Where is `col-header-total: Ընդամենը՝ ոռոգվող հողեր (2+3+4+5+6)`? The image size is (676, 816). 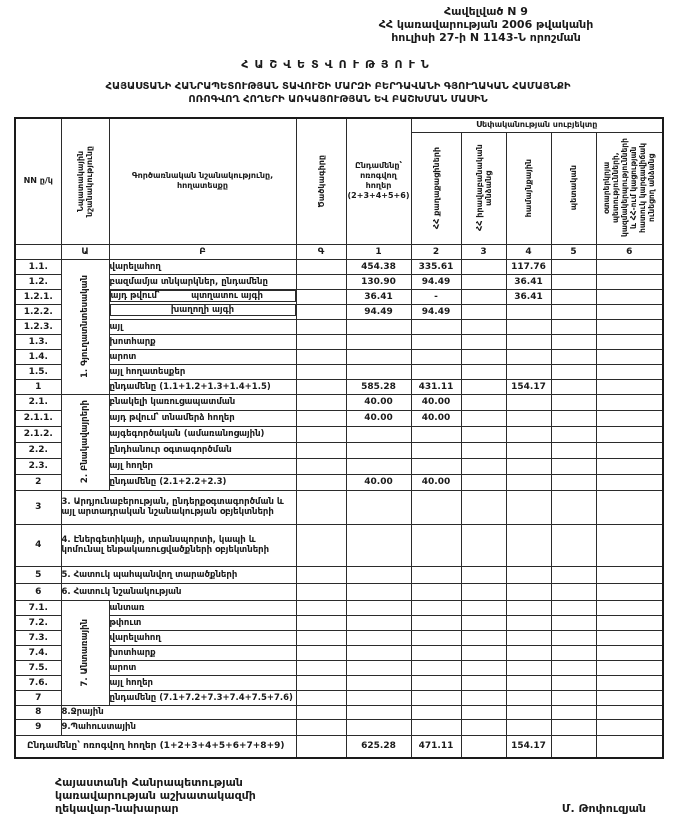
col-header-total: Ընդամենը՝ ոռոգվող հողեր (2+3+4+5+6) is located at coordinates (378, 181).